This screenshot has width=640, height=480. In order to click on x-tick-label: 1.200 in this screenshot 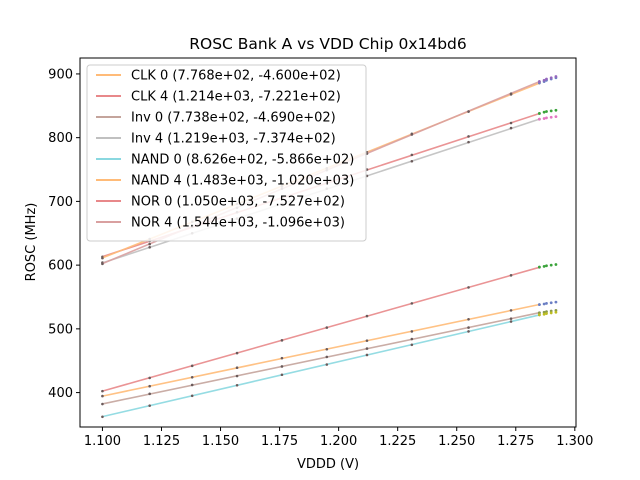, I will do `click(338, 441)`.